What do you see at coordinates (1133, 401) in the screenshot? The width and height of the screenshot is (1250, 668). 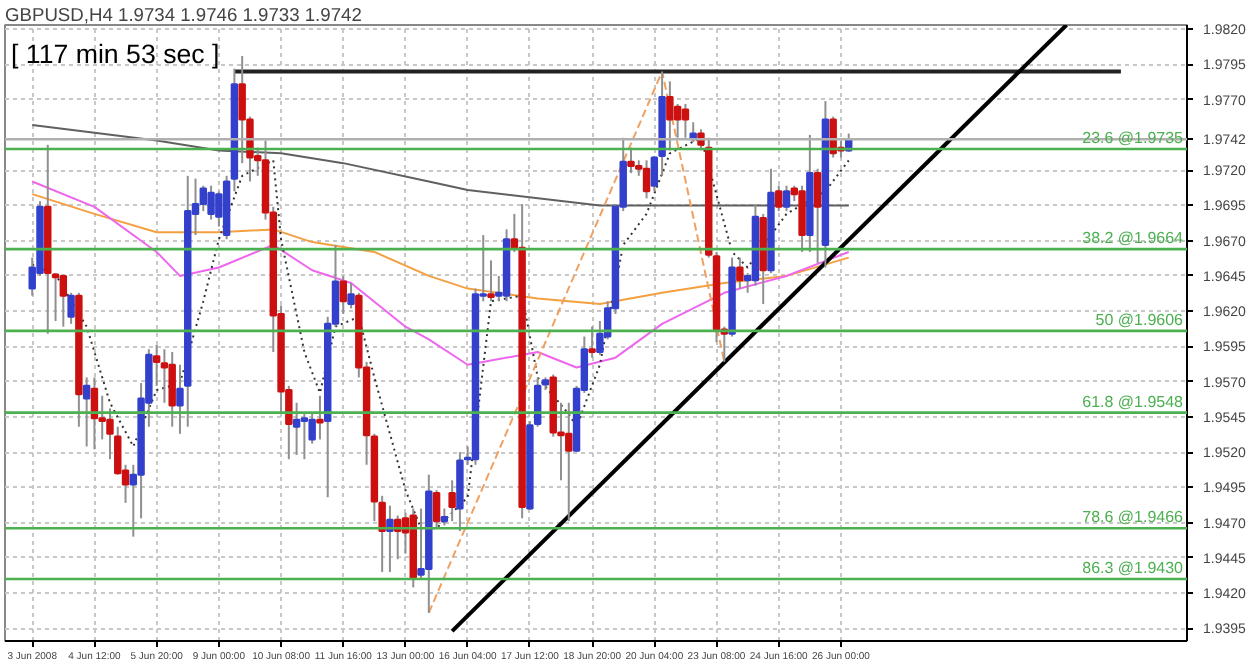 I see `ref-line-label: 61.8 @1.9548` at bounding box center [1133, 401].